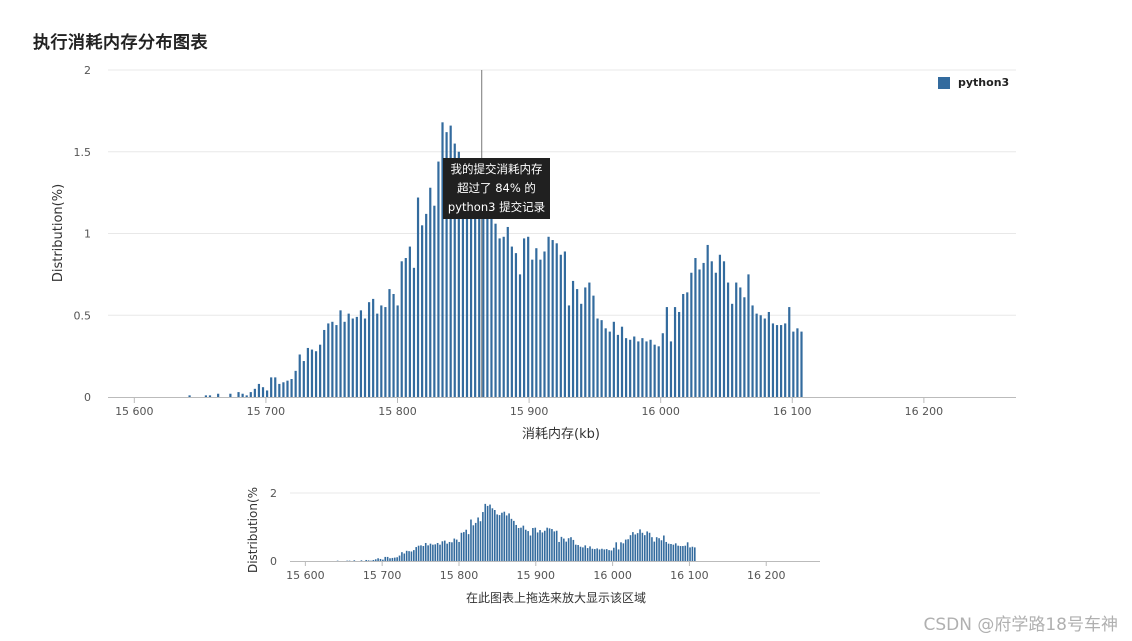 This screenshot has width=1132, height=641. Describe the element at coordinates (689, 575) in the screenshot. I see `nav-x-tick-label: 16 100` at that location.